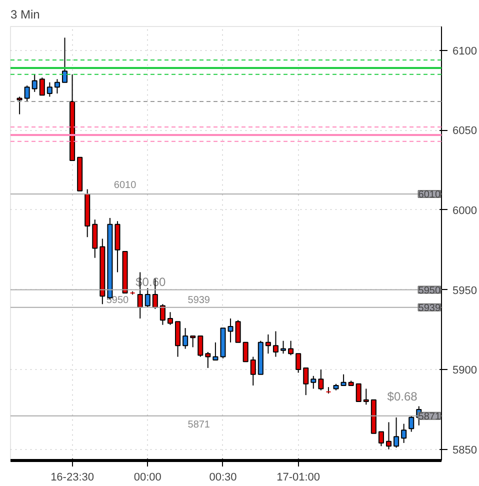 The image size is (479, 486). What do you see at coordinates (464, 450) in the screenshot?
I see `y-tick-label: 5850` at bounding box center [464, 450].